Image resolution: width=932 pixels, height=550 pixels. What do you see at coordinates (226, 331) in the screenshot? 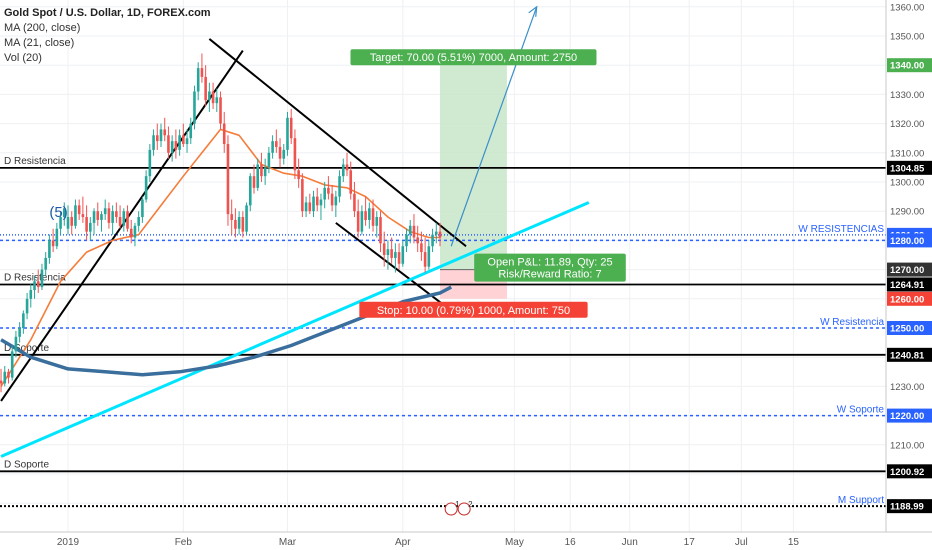
I see `ma200-line` at bounding box center [226, 331].